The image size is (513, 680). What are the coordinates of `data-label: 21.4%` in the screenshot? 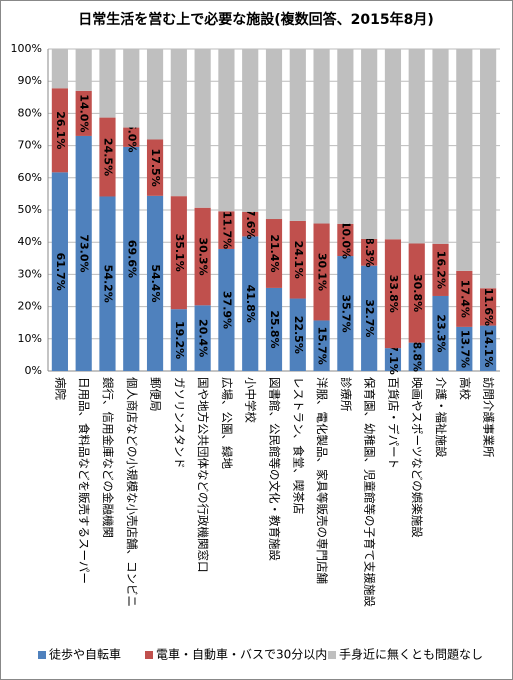 It's located at (274, 253).